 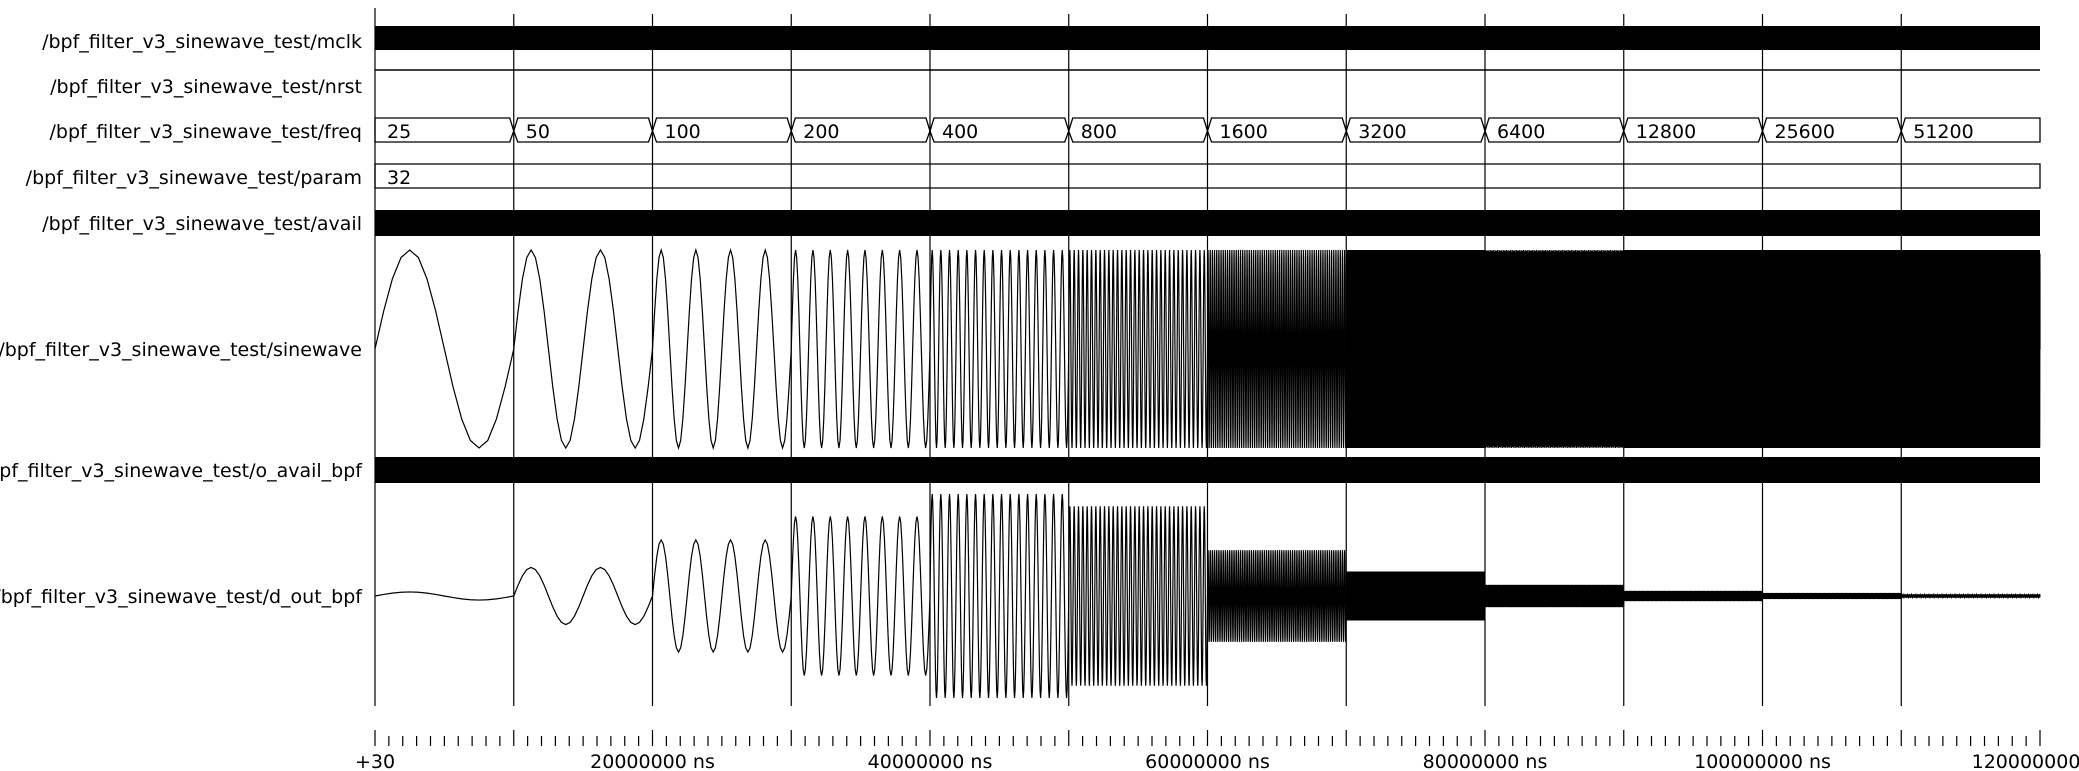 What do you see at coordinates (375, 761) in the screenshot?
I see `axis-tick-label: +30` at bounding box center [375, 761].